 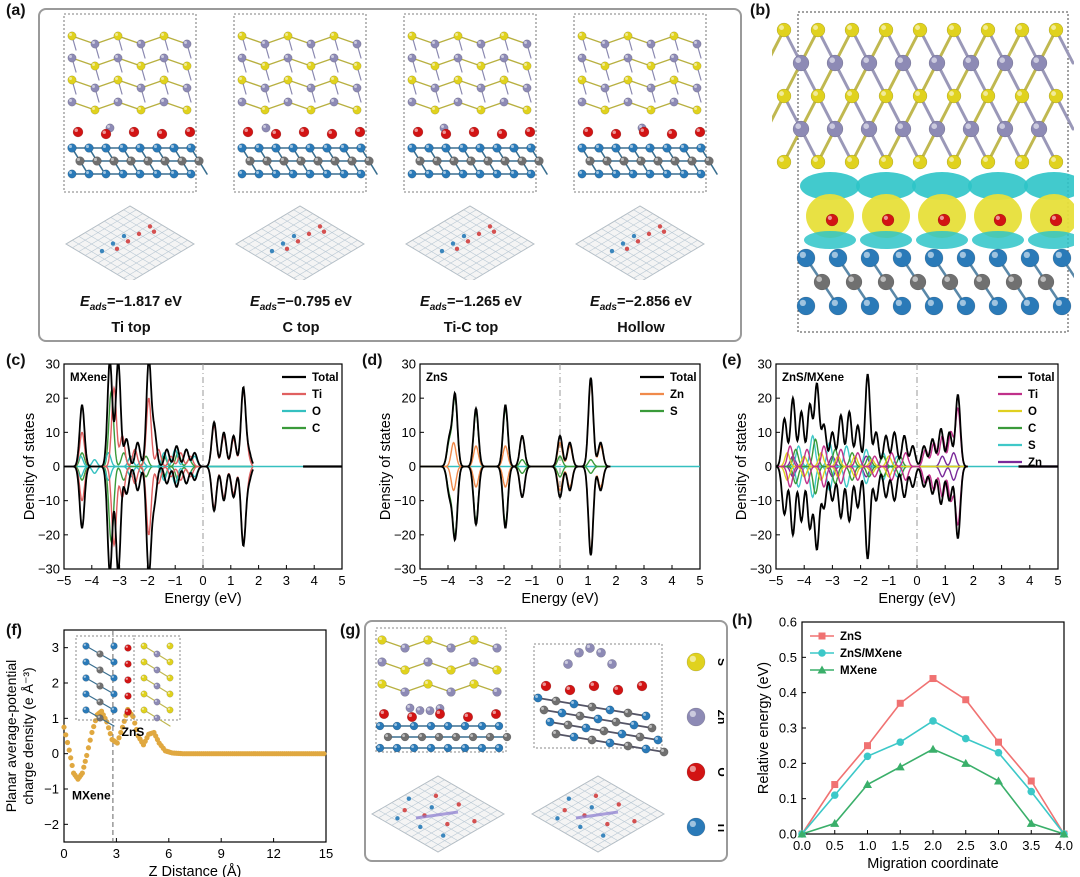 I want to click on x-tick-label: 6, so click(x=168, y=853).